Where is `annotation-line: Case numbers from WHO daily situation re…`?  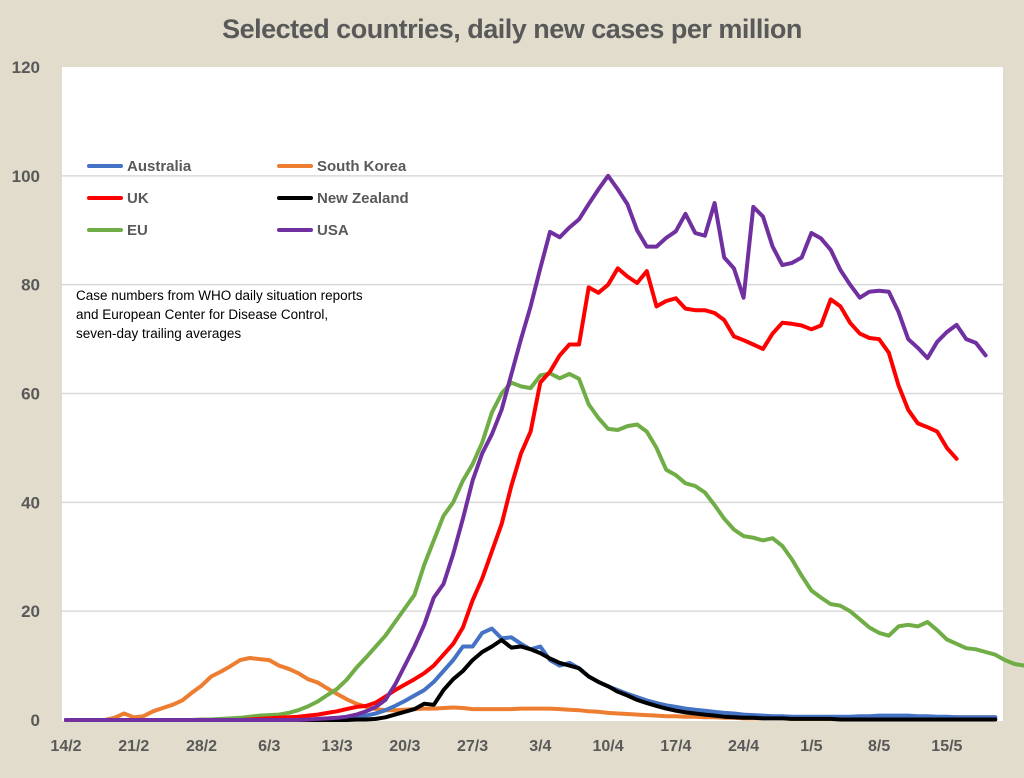
annotation-line: Case numbers from WHO daily situation re… is located at coordinates (219, 295).